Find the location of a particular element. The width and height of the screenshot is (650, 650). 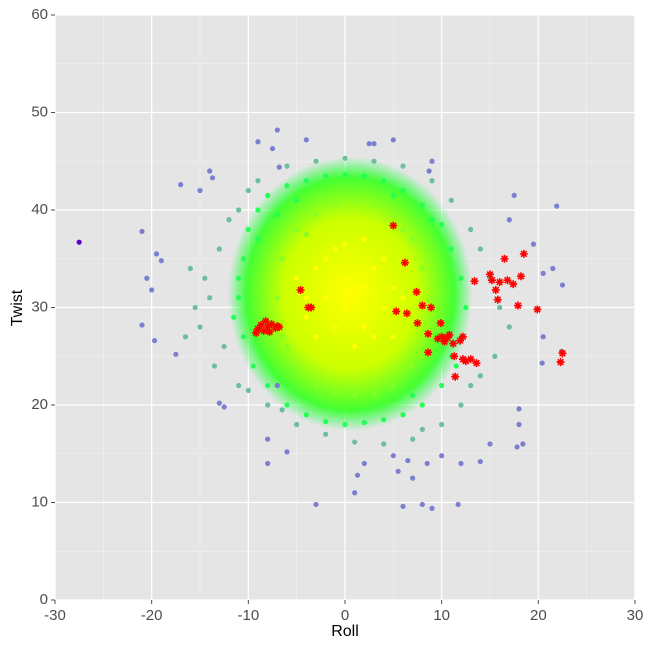

y-tick-label: 60 is located at coordinates (39, 14).